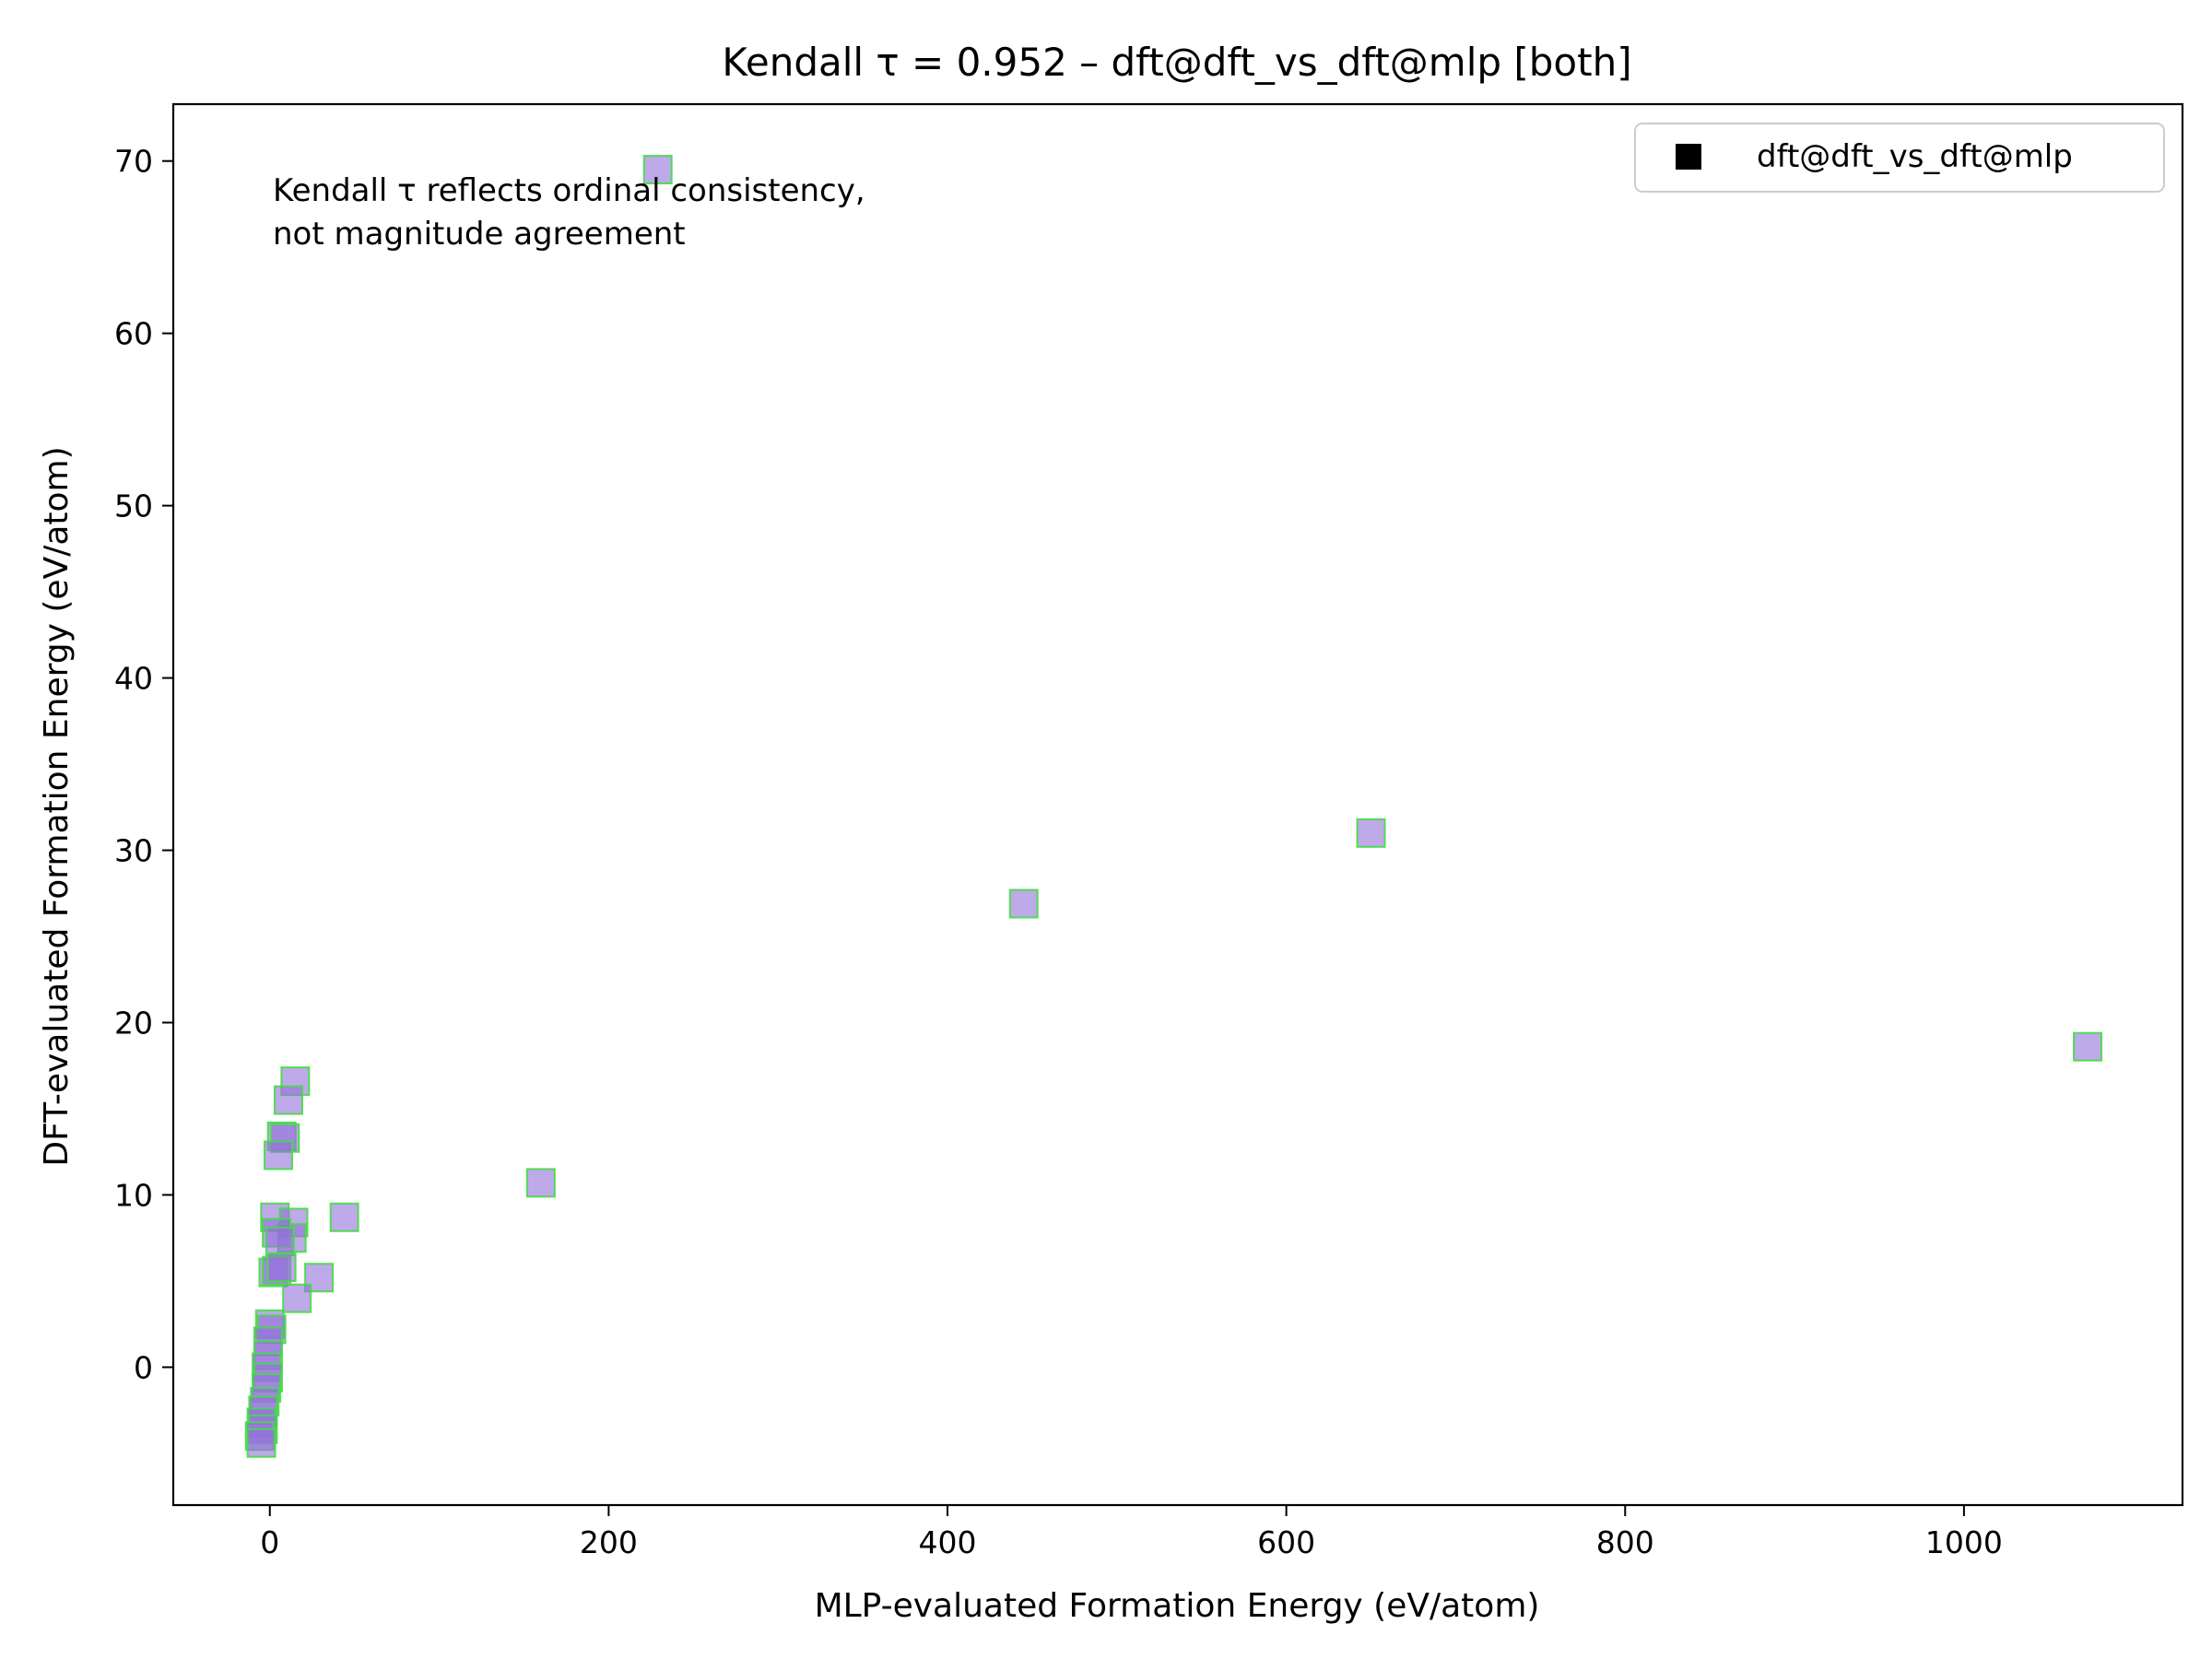  I want to click on y-tick-label: 60, so click(133, 334).